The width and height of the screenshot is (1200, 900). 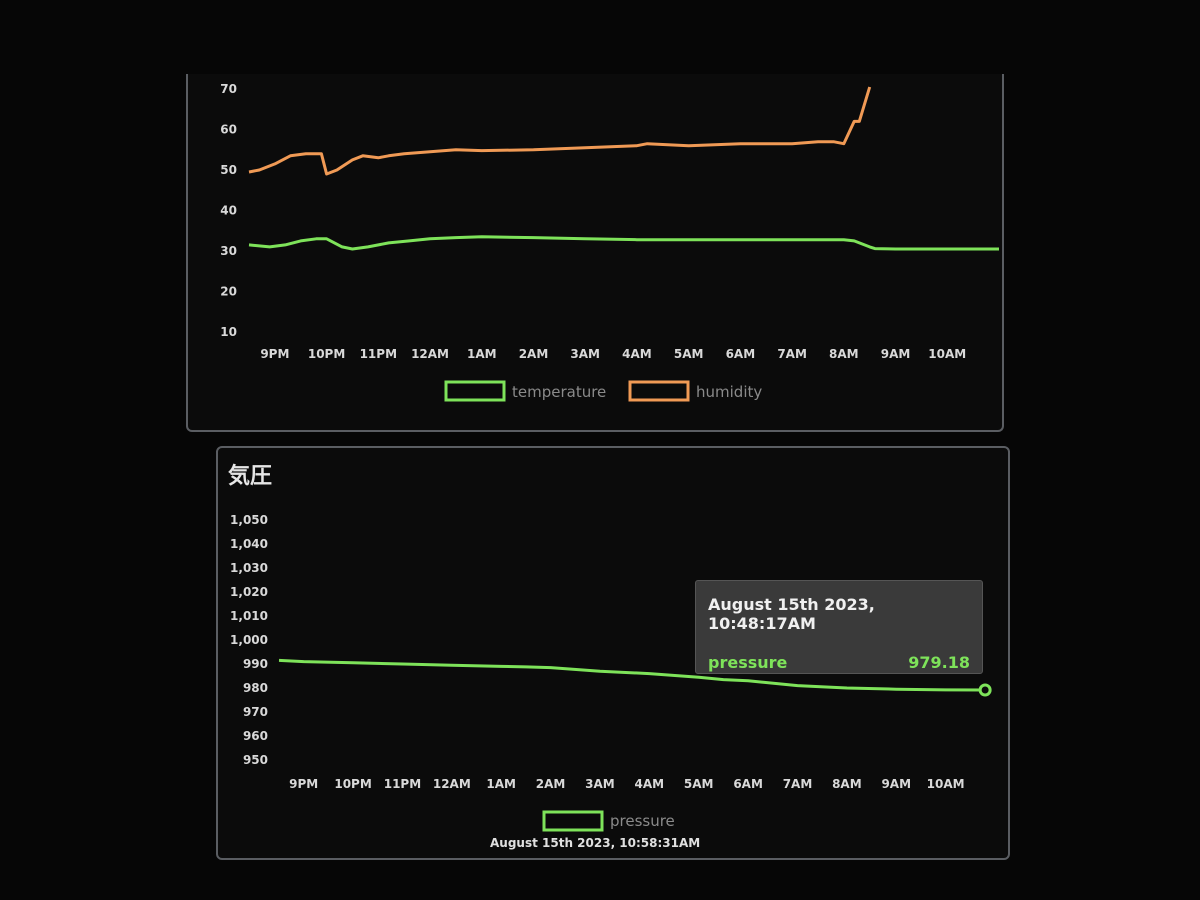 What do you see at coordinates (573, 821) in the screenshot?
I see `legend-swatch-pressure` at bounding box center [573, 821].